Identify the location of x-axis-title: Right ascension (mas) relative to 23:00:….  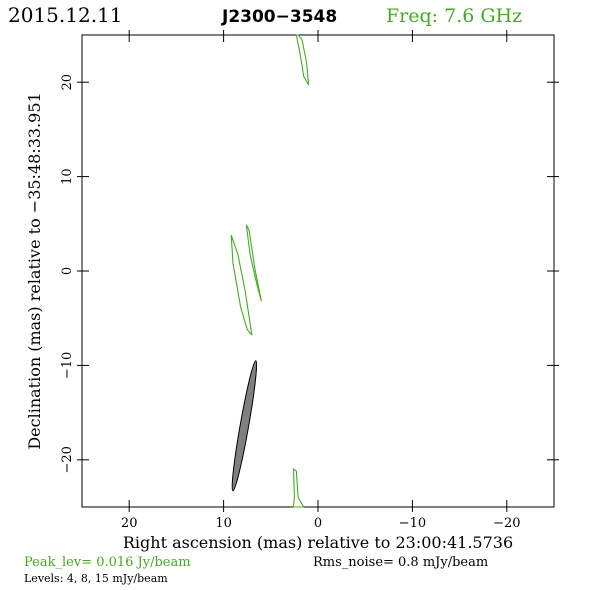
(318, 542).